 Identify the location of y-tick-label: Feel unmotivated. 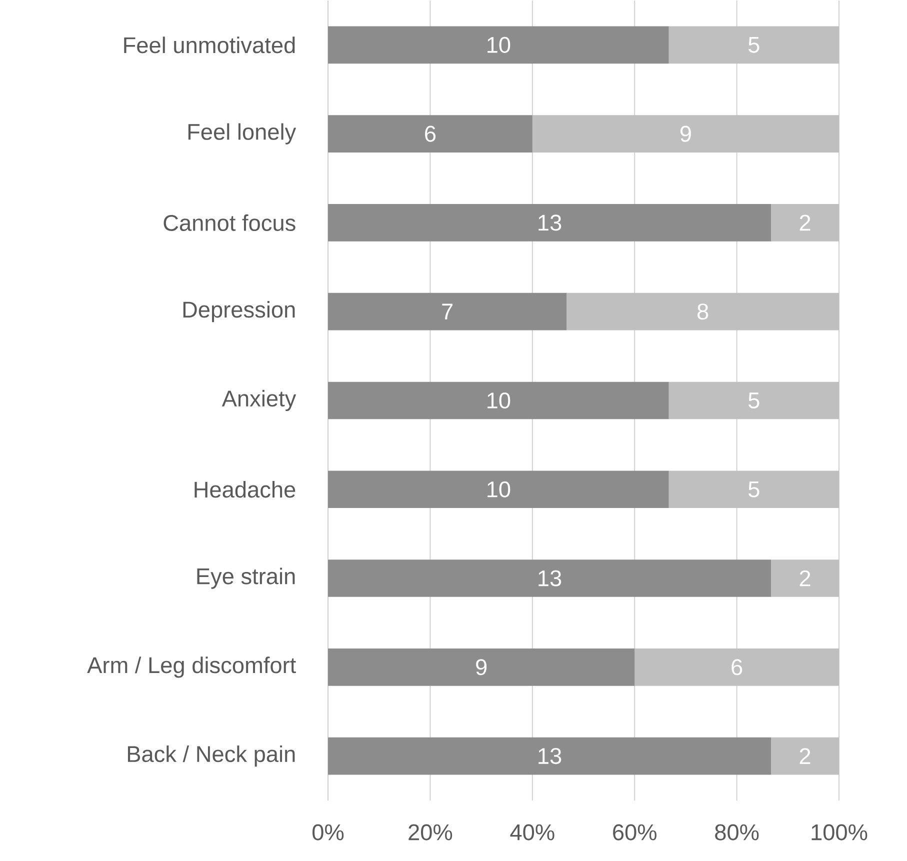
(209, 45).